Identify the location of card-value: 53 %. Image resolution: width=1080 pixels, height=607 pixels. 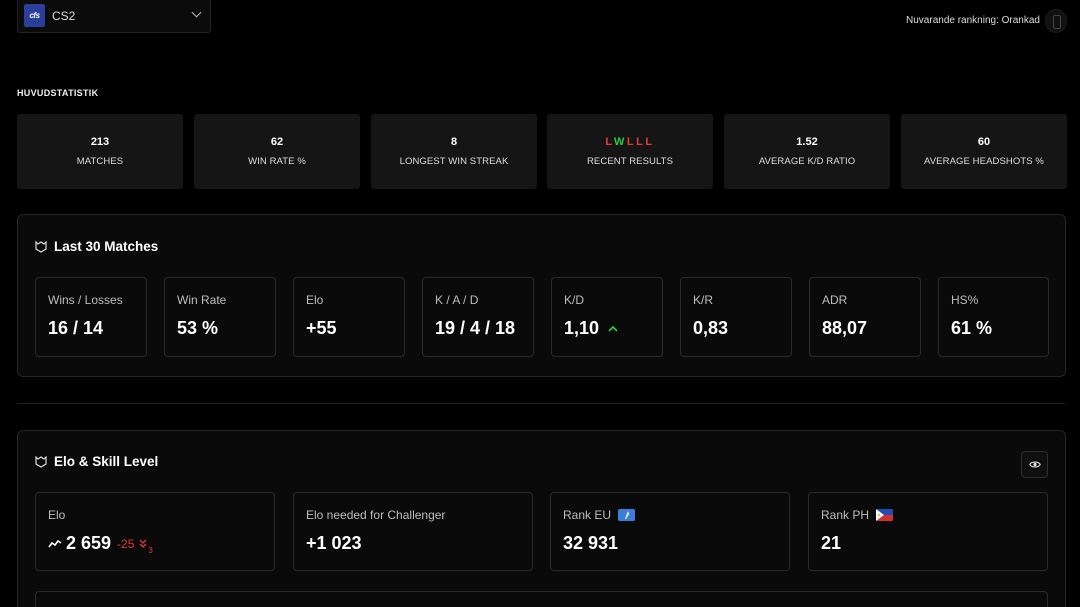
(198, 328).